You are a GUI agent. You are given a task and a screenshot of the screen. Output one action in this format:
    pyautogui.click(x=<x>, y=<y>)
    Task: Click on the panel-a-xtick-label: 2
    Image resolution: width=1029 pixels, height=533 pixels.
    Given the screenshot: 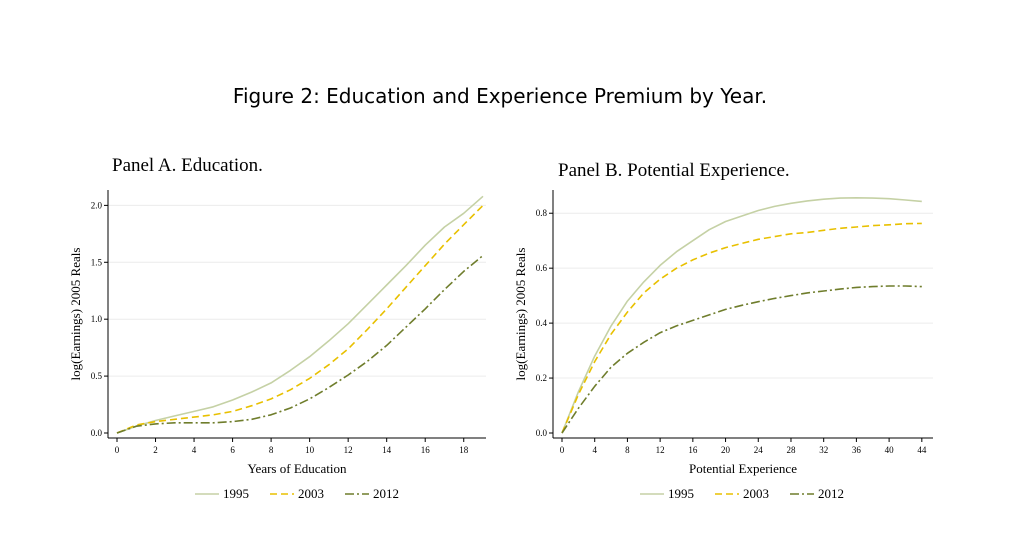 What is the action you would take?
    pyautogui.click(x=155, y=450)
    